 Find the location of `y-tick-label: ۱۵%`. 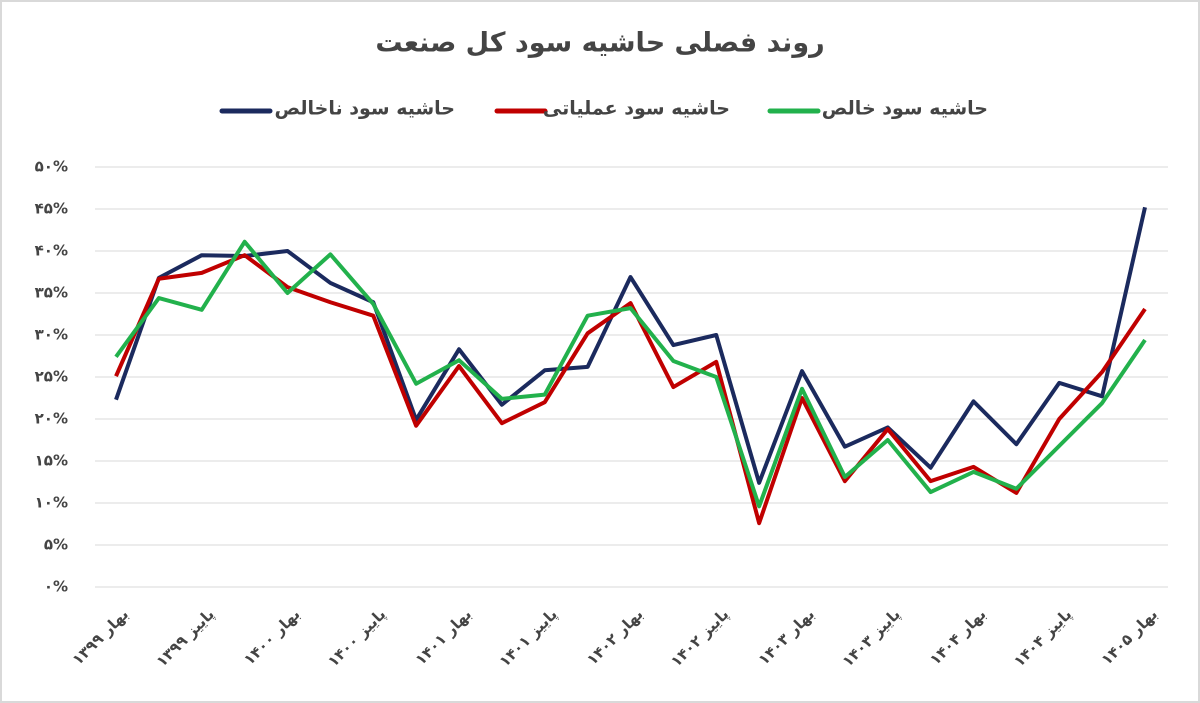

y-tick-label: ۱۵% is located at coordinates (51, 461).